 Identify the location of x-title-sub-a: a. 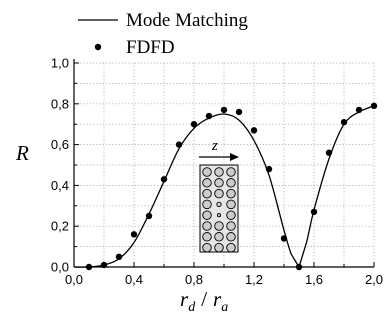
(224, 307).